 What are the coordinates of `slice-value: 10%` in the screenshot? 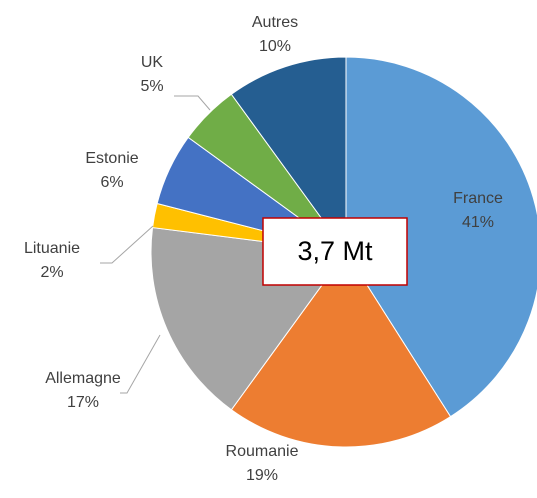 It's located at (275, 46).